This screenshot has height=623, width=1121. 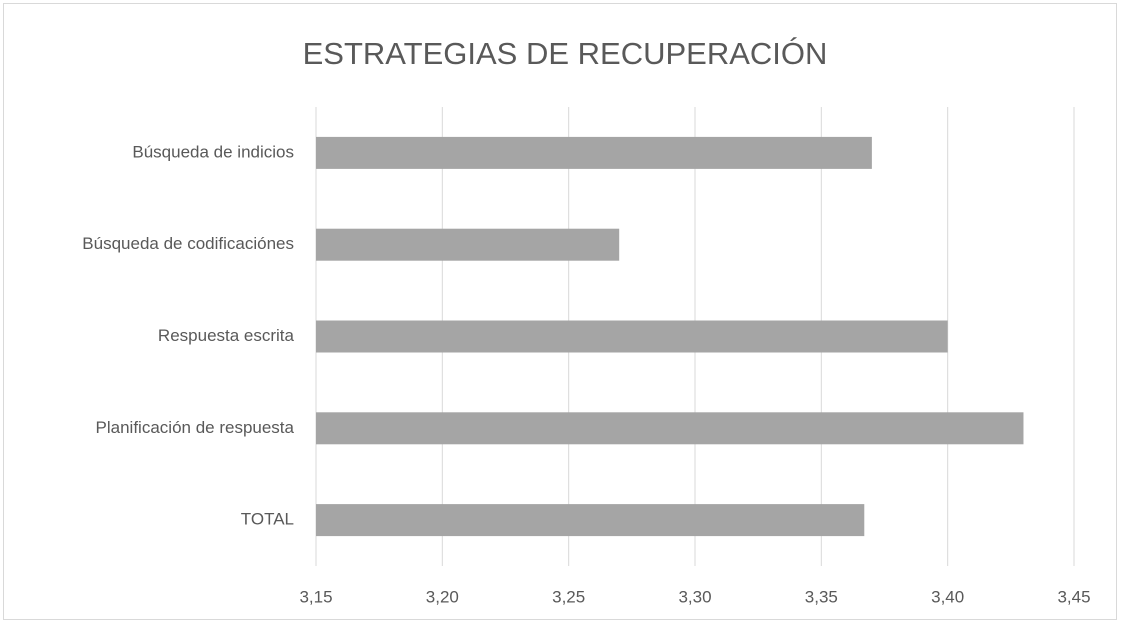 I want to click on y-tick-label: Búsqueda de indicios, so click(x=213, y=151).